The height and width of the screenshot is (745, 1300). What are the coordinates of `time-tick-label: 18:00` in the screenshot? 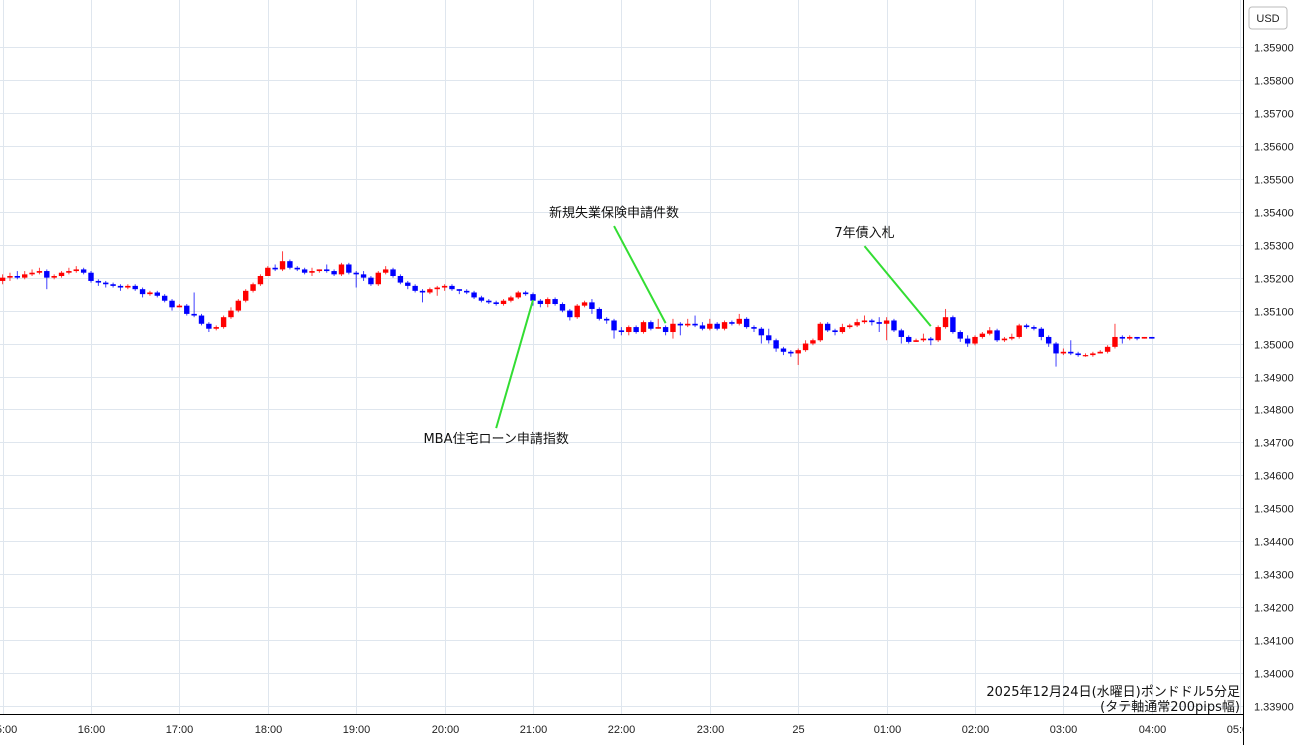 It's located at (269, 730).